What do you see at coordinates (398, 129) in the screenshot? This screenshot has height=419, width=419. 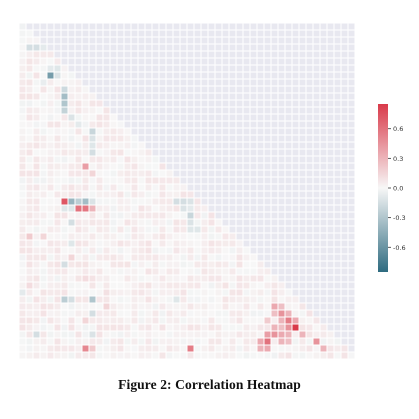 I see `colorbar-tick-label: 0.6` at bounding box center [398, 129].